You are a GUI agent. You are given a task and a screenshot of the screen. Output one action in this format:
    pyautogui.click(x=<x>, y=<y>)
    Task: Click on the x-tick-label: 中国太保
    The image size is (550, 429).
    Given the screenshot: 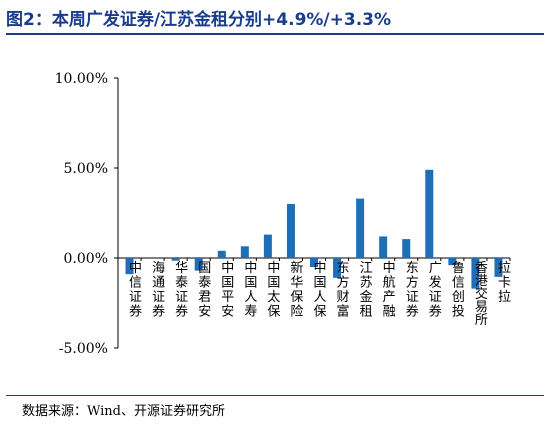 What is the action you would take?
    pyautogui.click(x=273, y=290)
    